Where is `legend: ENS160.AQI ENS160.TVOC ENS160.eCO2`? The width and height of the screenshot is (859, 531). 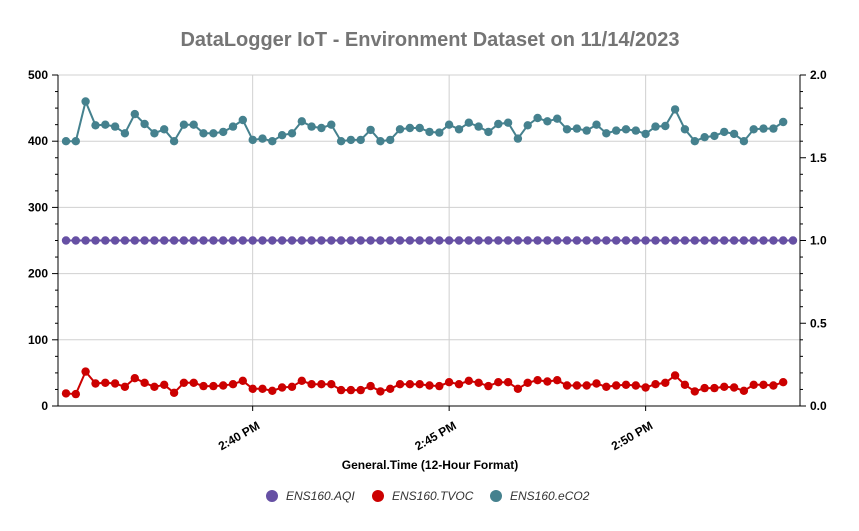 legend: ENS160.AQI ENS160.TVOC ENS160.eCO2 is located at coordinates (428, 496).